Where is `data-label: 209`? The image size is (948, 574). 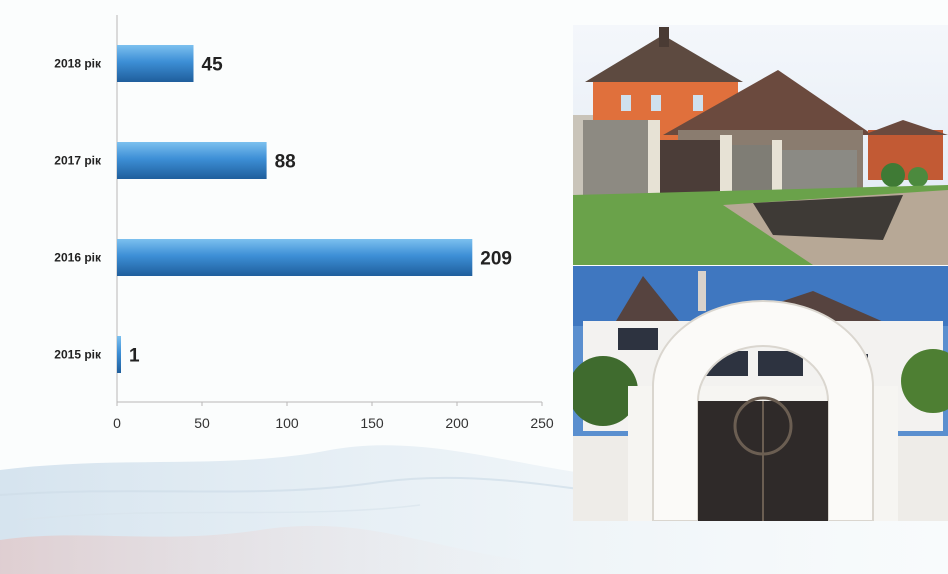 data-label: 209 is located at coordinates (496, 259).